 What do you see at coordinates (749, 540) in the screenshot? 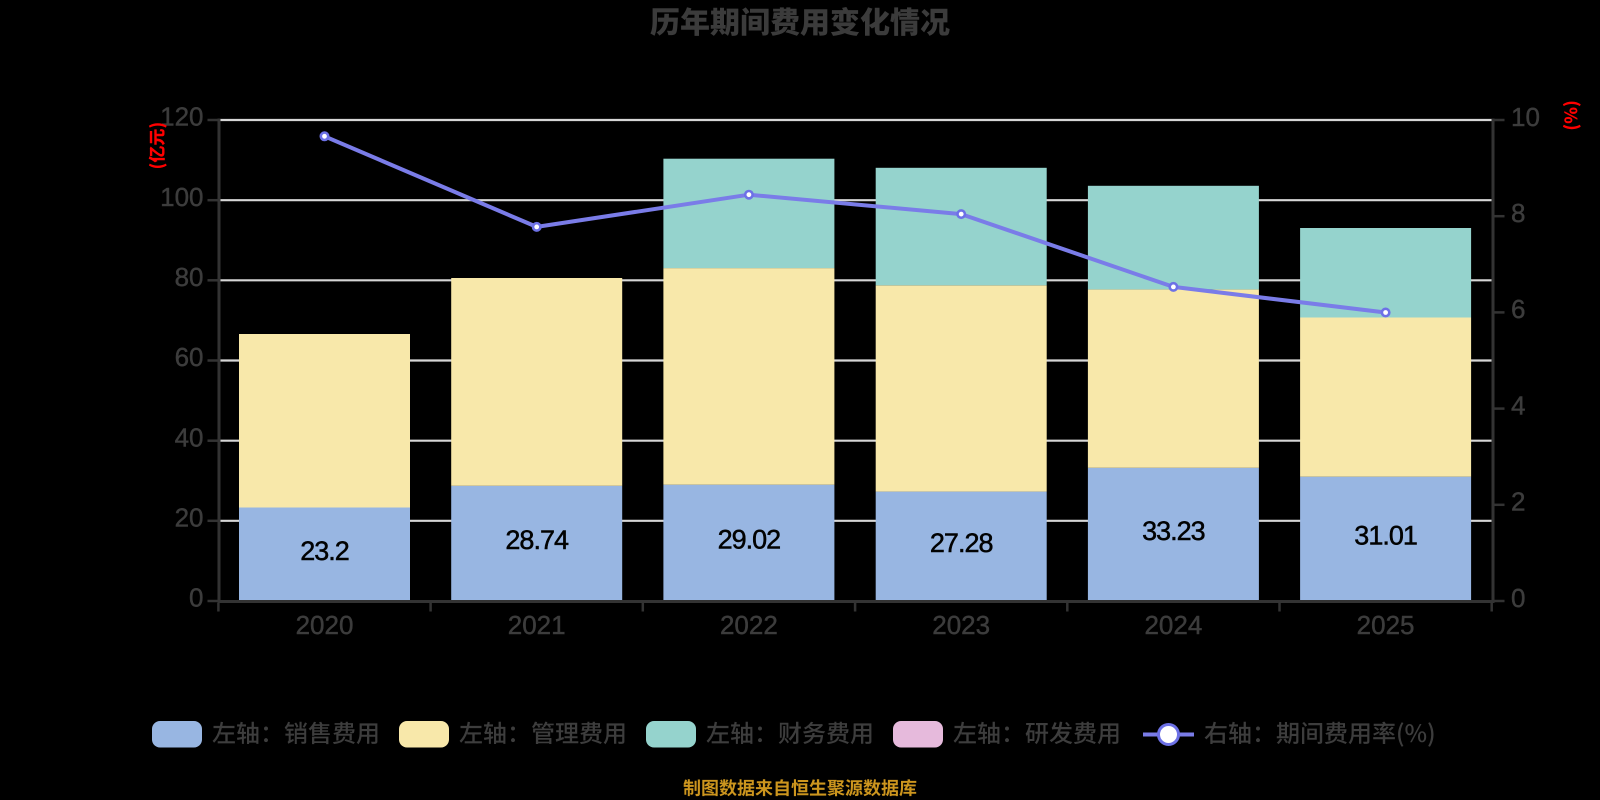
I see `svg-text: 29.02` at bounding box center [749, 540].